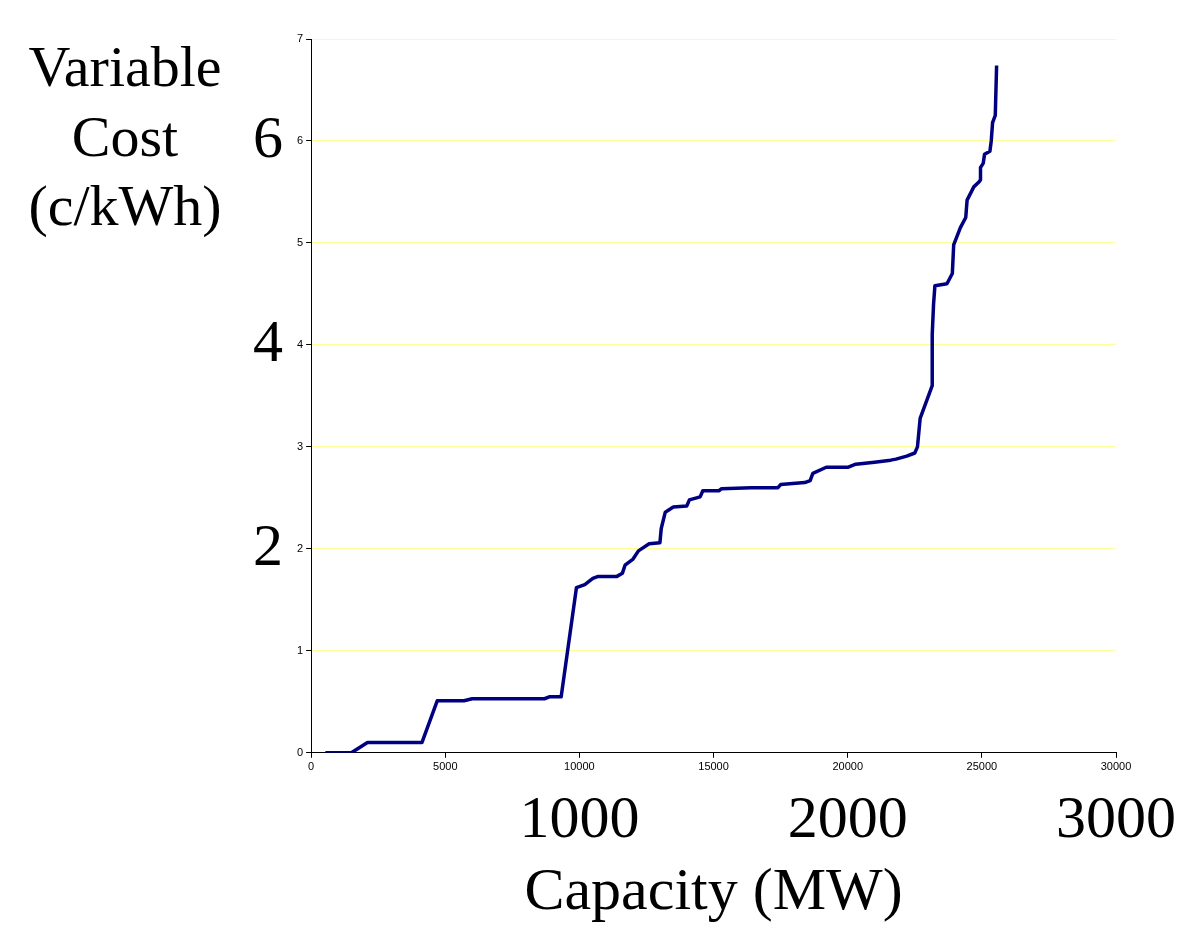 The width and height of the screenshot is (1186, 938). Describe the element at coordinates (300, 547) in the screenshot. I see `y-tick-label: 2` at that location.